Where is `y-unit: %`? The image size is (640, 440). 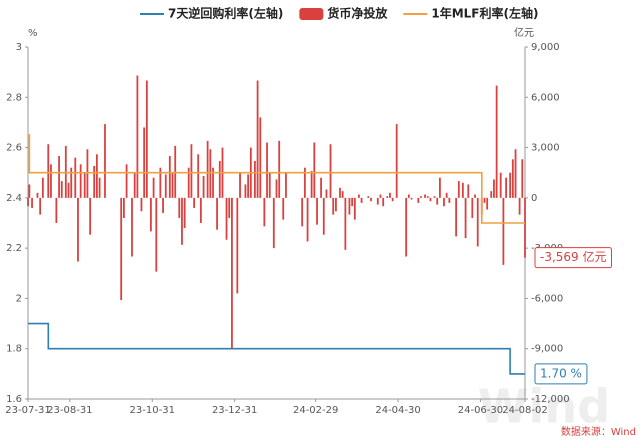 y-unit: % is located at coordinates (33, 33).